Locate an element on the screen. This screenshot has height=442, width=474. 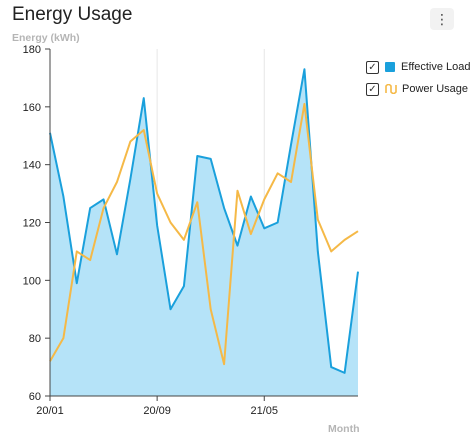
x-tick-label: 20/09 is located at coordinates (157, 411).